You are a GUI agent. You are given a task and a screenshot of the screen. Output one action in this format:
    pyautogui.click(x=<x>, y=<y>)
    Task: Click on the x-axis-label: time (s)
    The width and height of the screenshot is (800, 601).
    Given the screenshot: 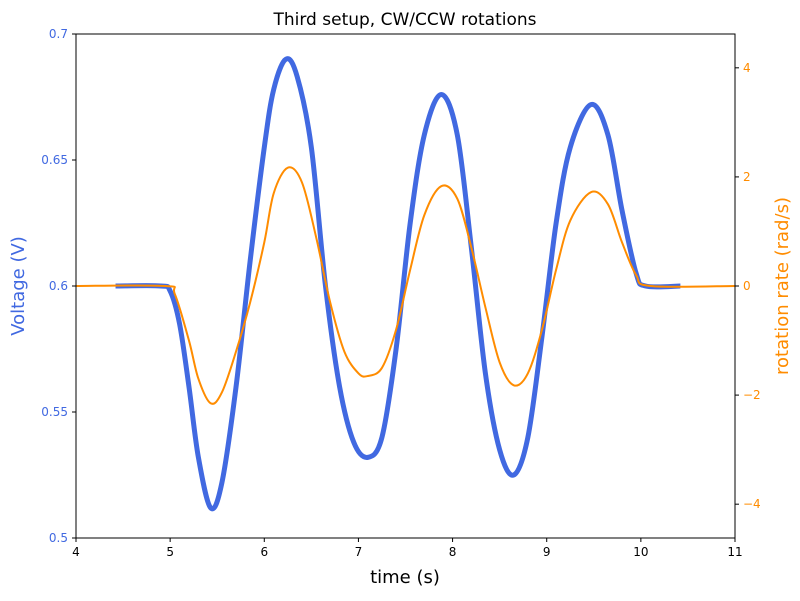 What is the action you would take?
    pyautogui.click(x=405, y=577)
    